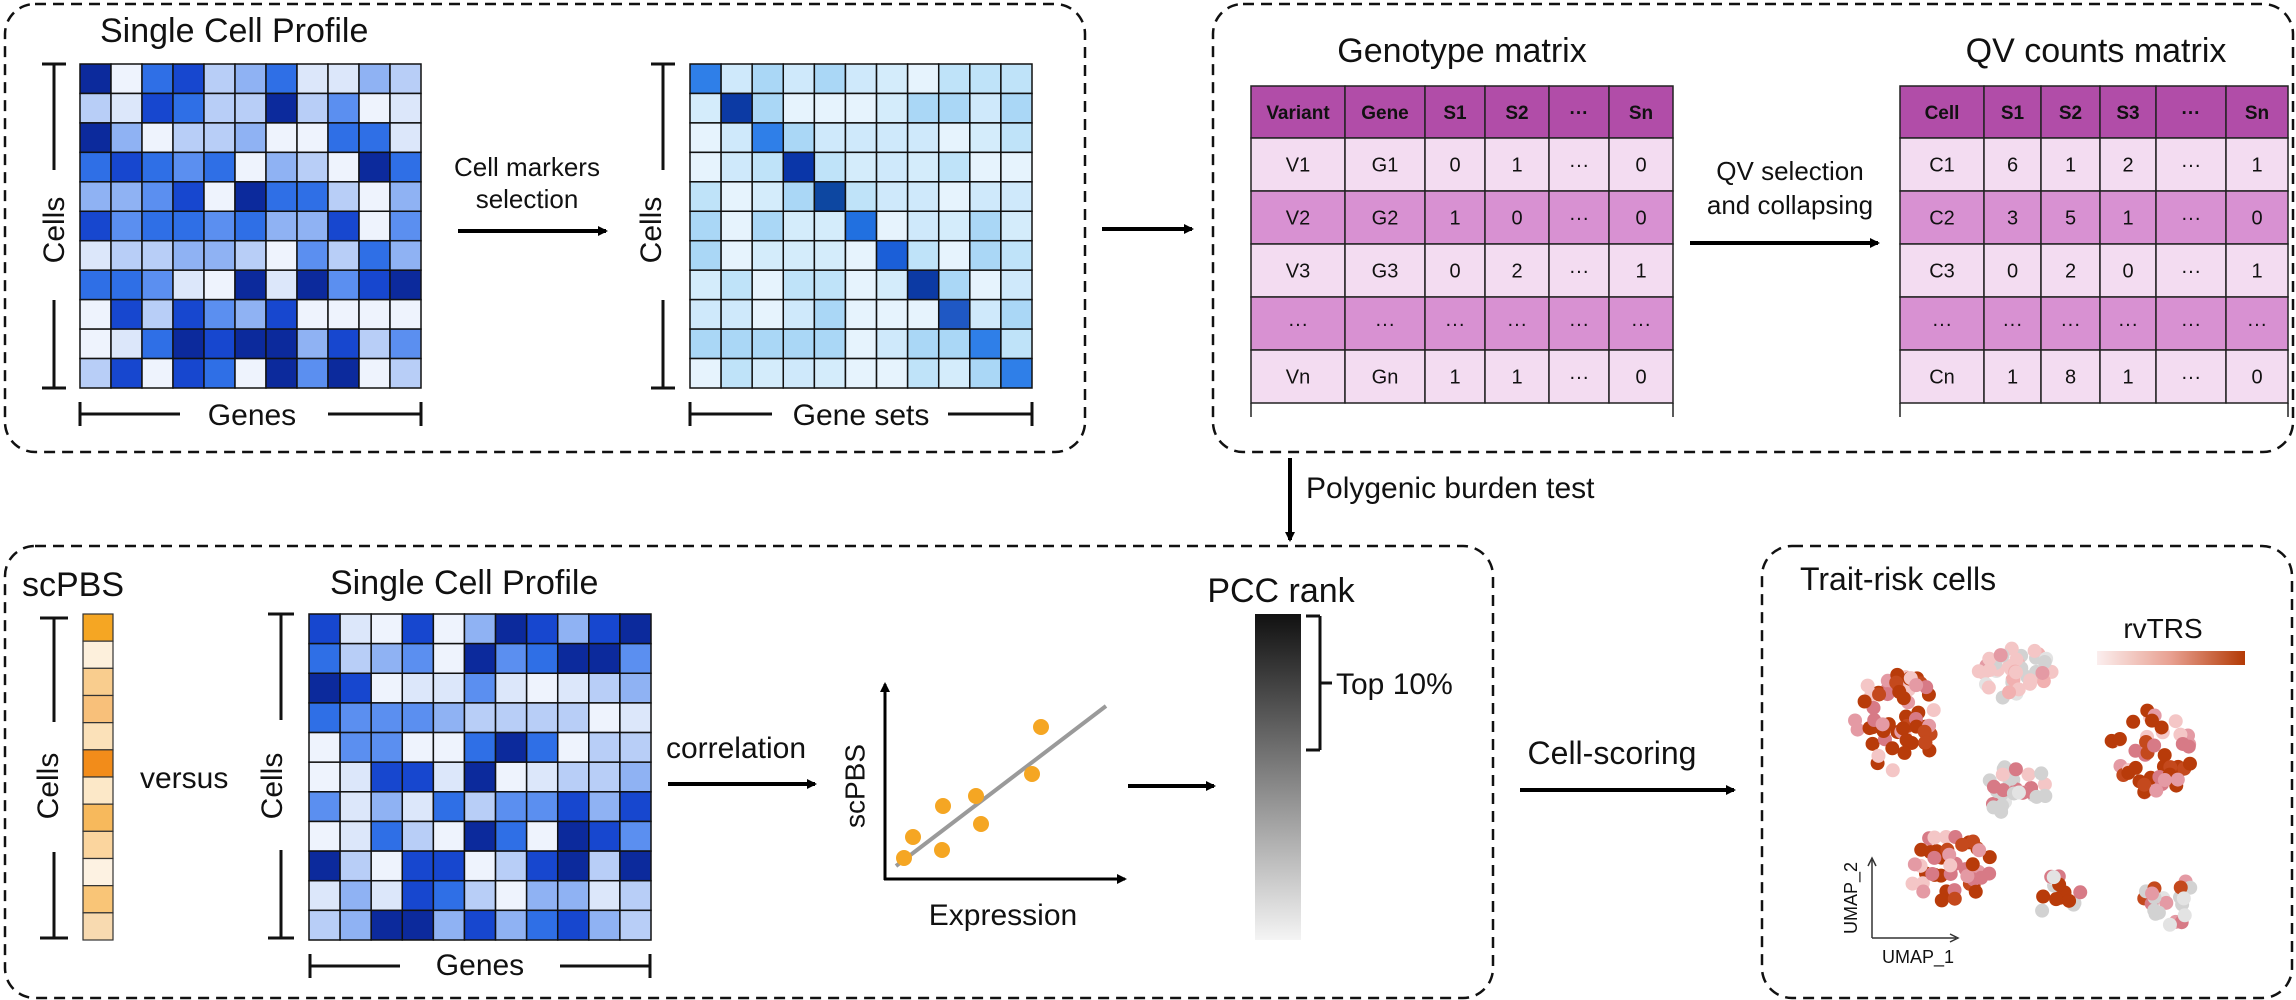 This screenshot has height=1000, width=2296. What do you see at coordinates (2127, 272) in the screenshot?
I see `table-cell-text: 0` at bounding box center [2127, 272].